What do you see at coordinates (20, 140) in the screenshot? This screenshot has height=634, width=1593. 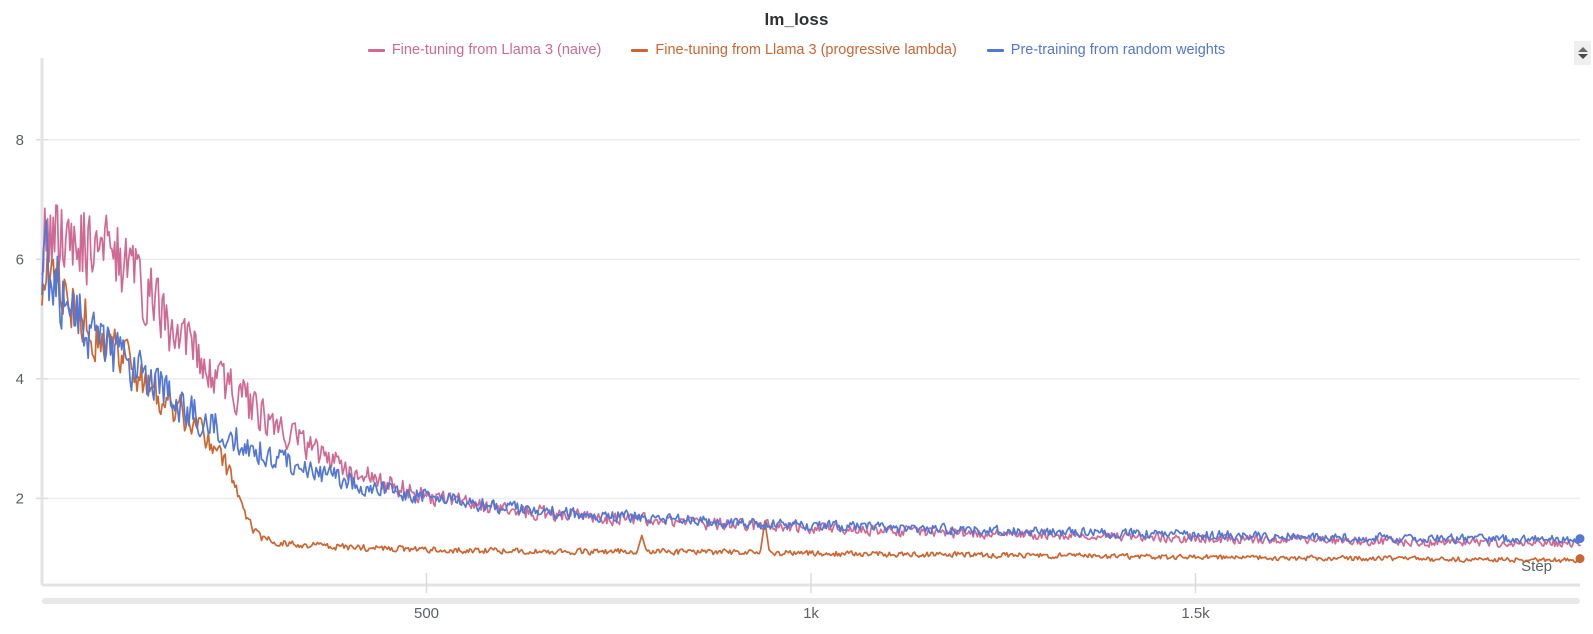 I see `tick-label-y: 8` at bounding box center [20, 140].